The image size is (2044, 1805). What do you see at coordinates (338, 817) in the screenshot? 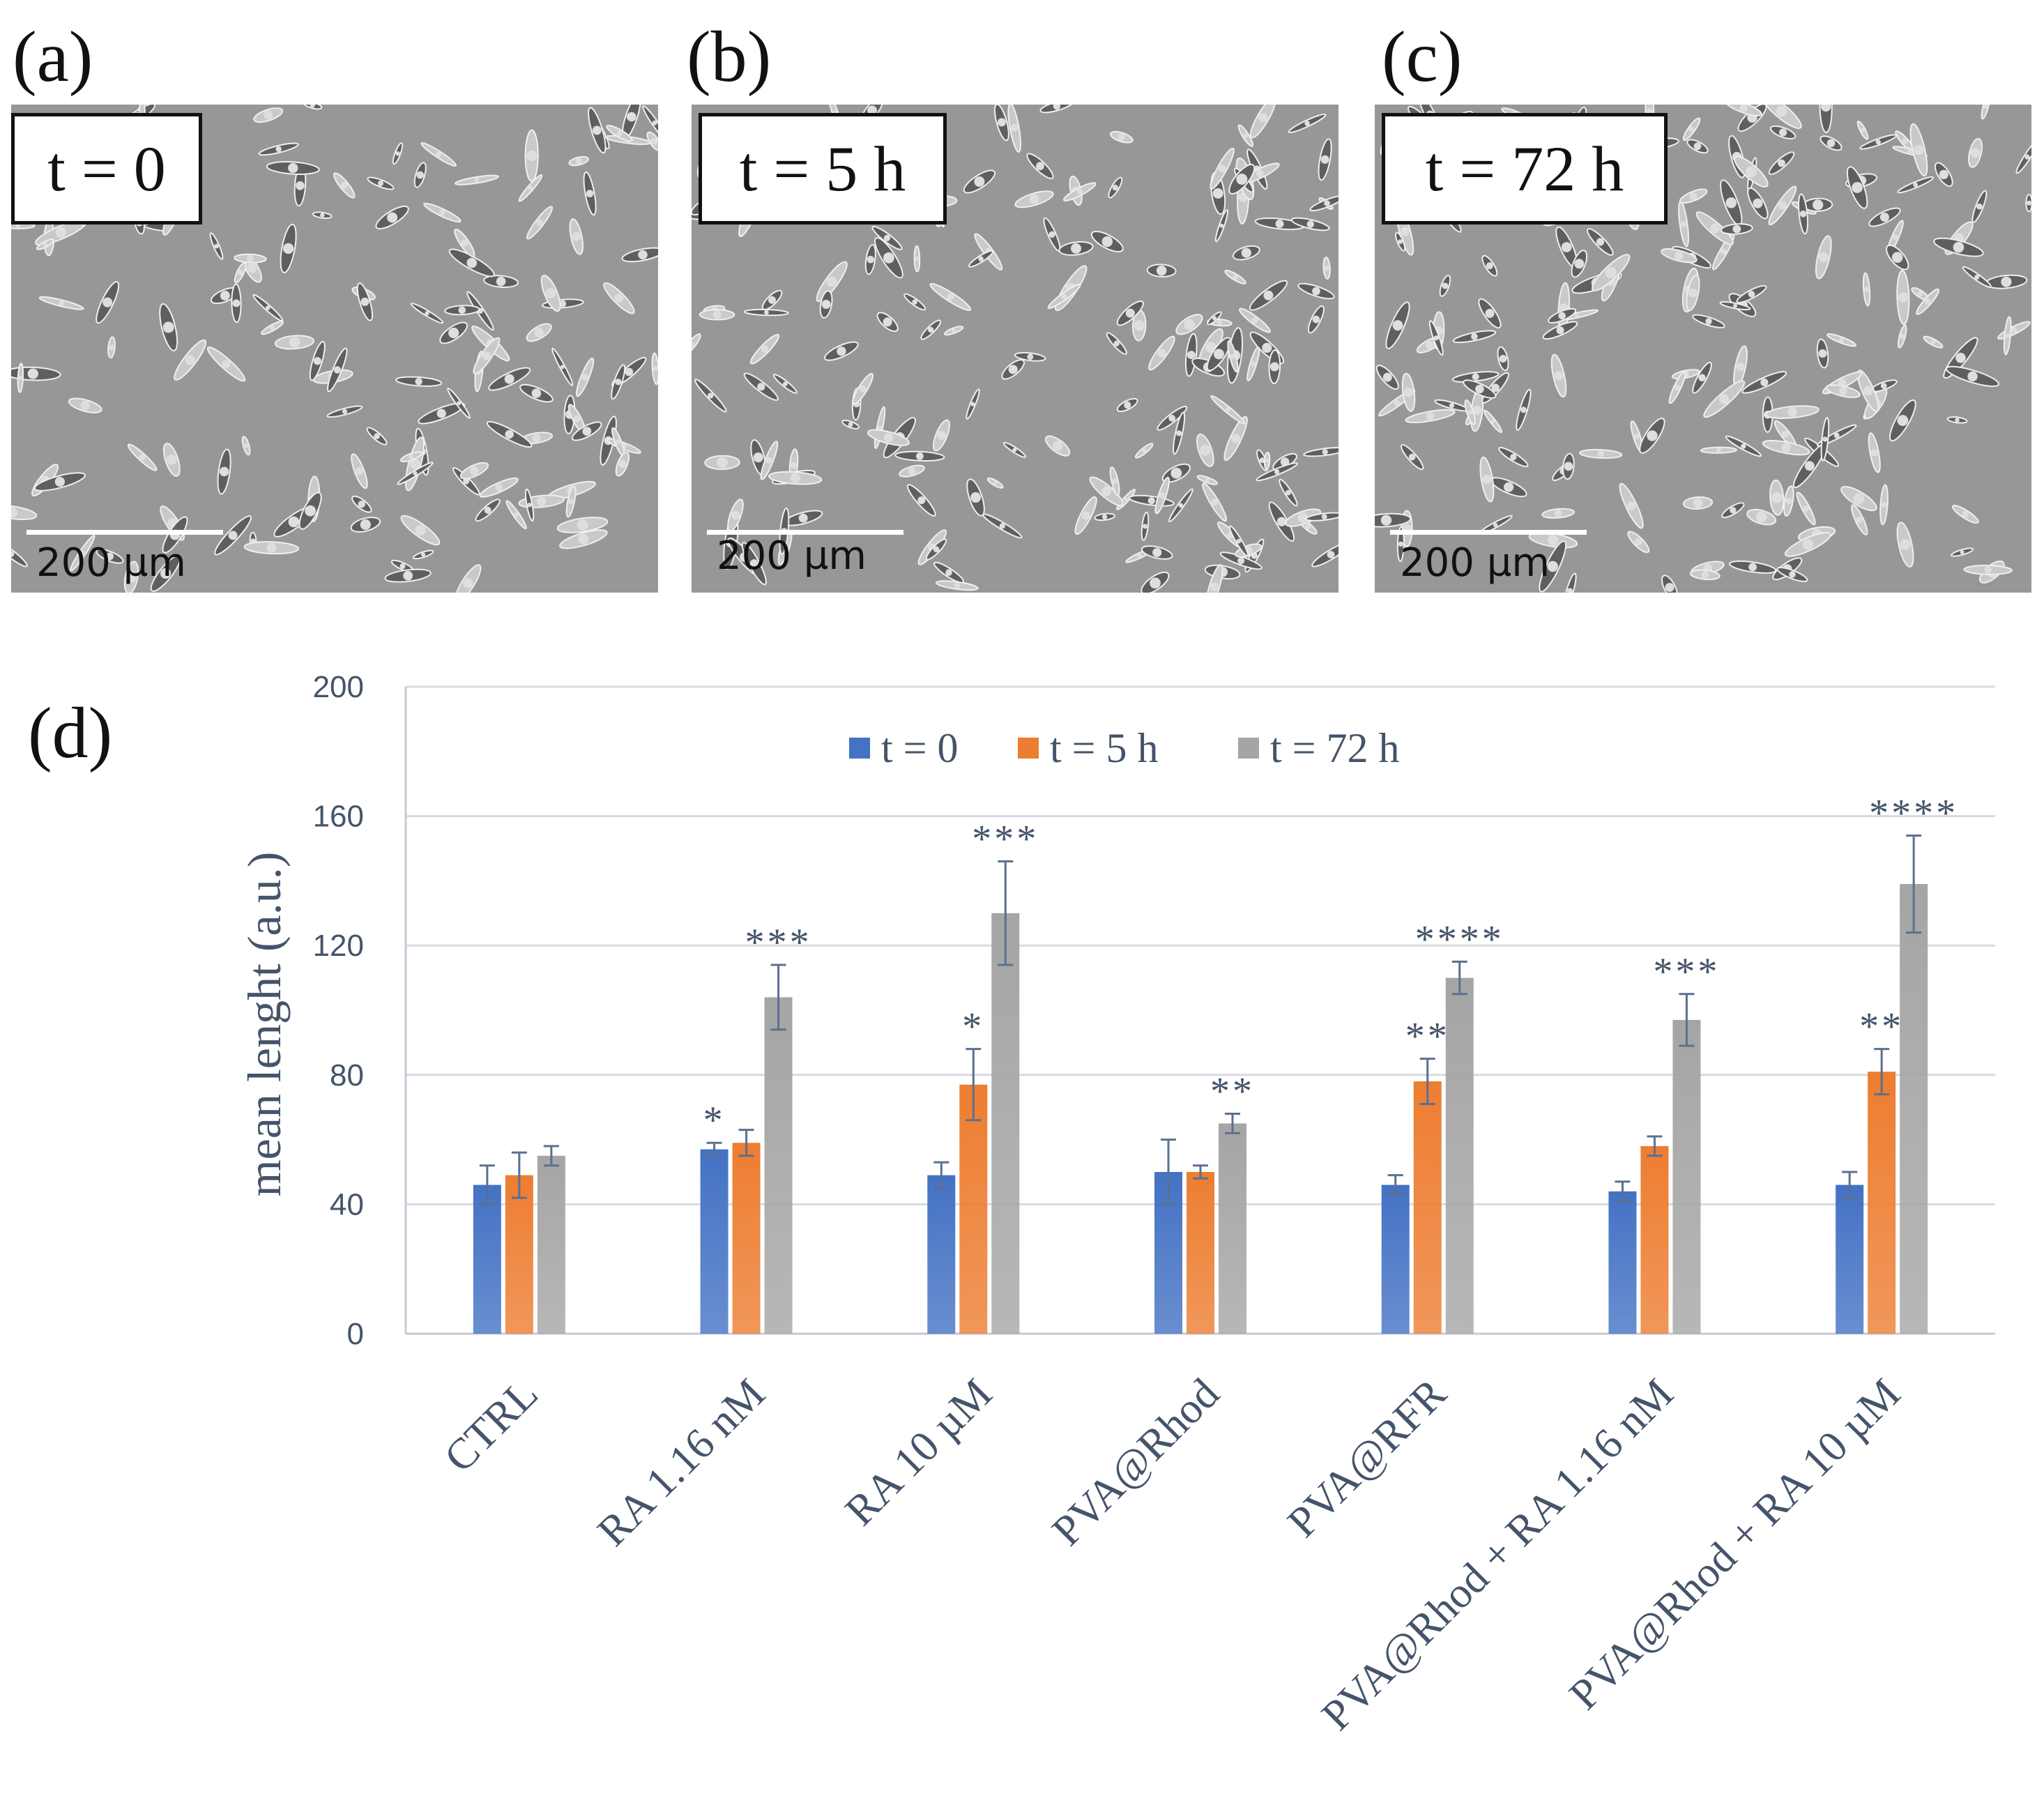
I see `y-tick-label: 160` at bounding box center [338, 817].